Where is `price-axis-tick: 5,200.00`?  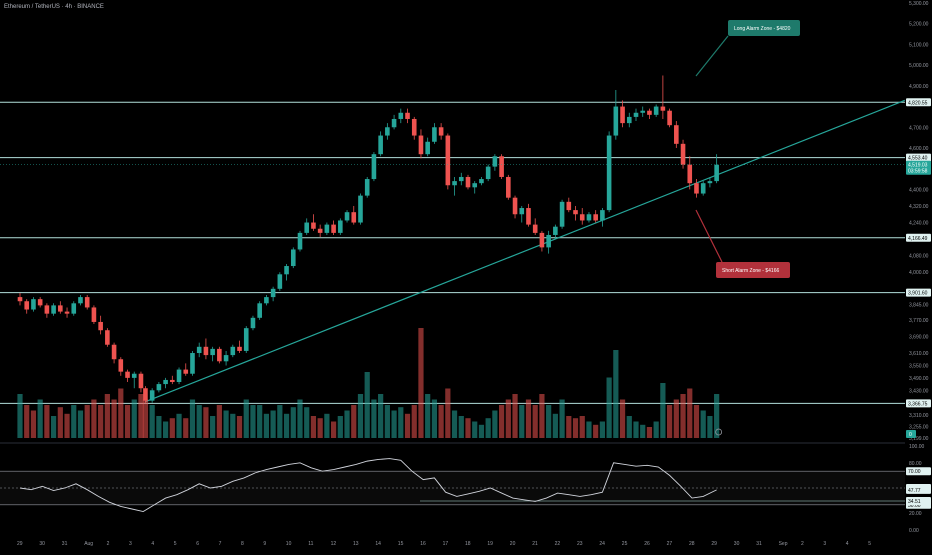 price-axis-tick: 5,200.00 is located at coordinates (919, 25).